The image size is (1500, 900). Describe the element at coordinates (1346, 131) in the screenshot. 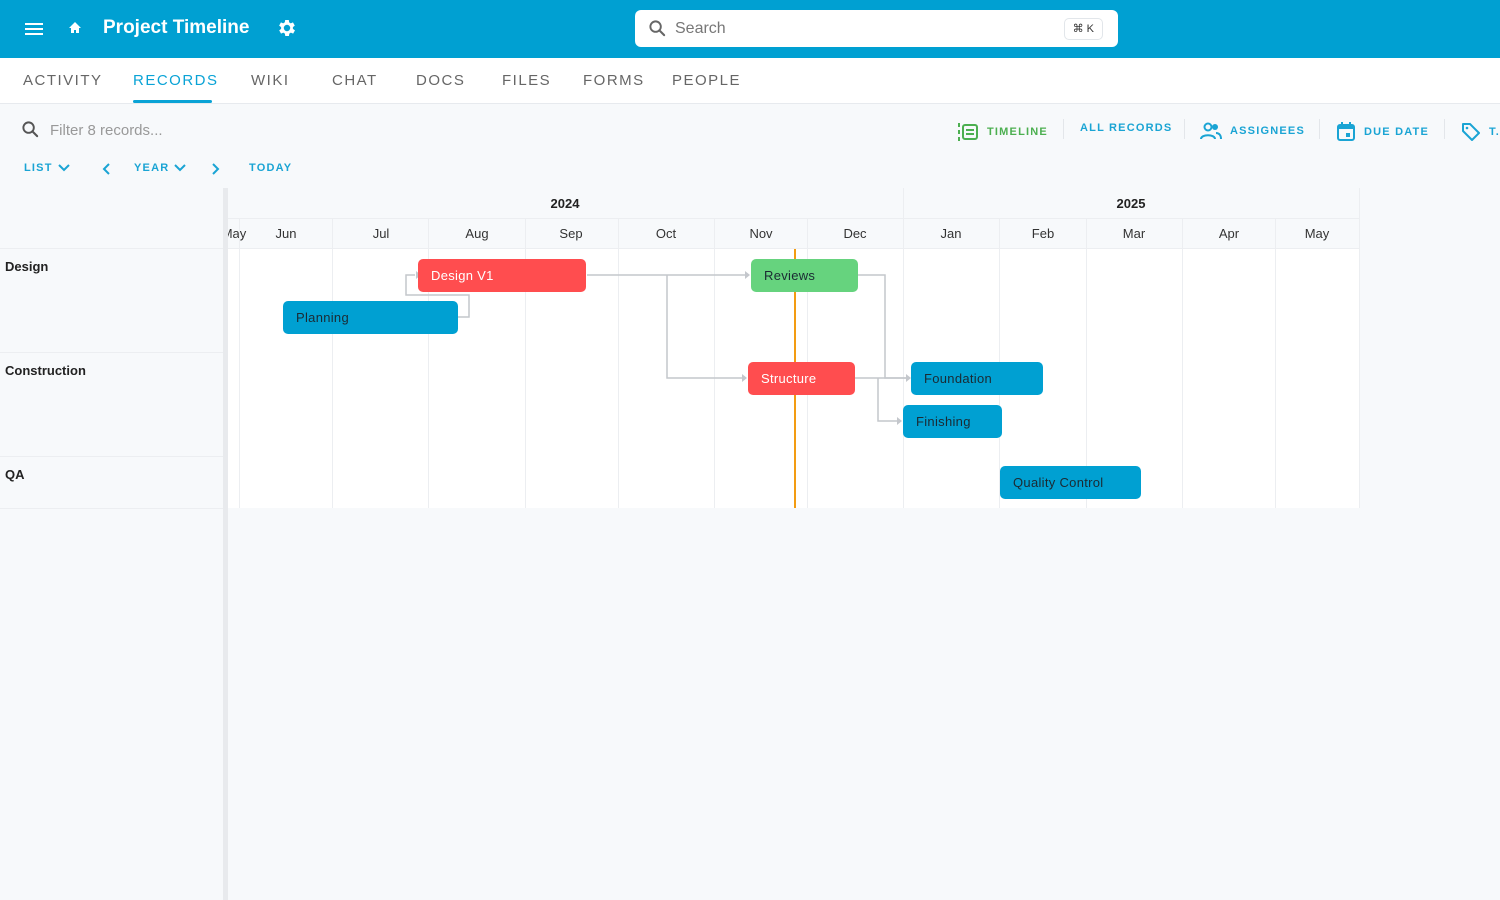

I see `calendar-icon` at that location.